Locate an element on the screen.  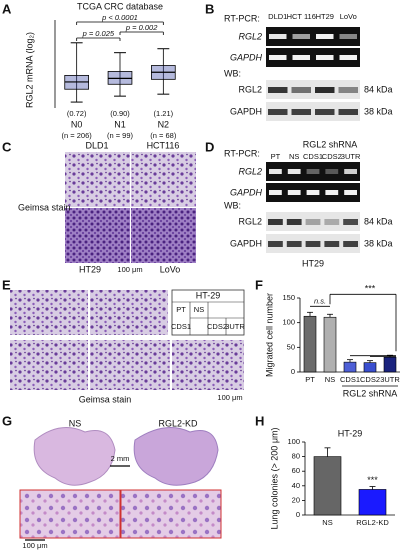
y-tick-label: 50 is located at coordinates (291, 346).